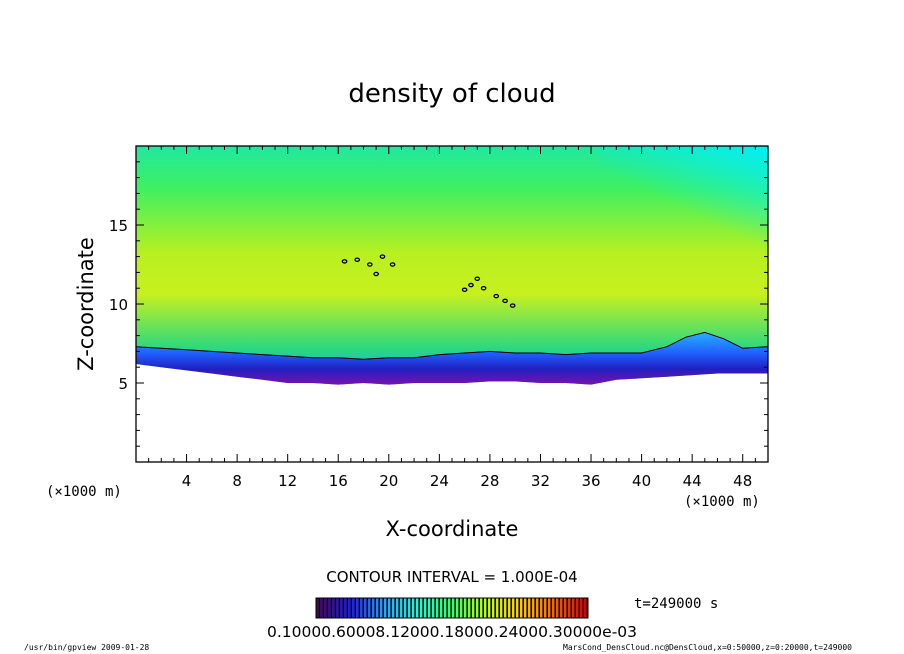 This screenshot has height=654, width=904. What do you see at coordinates (451, 94) in the screenshot?
I see `chart-title: density of cloud` at bounding box center [451, 94].